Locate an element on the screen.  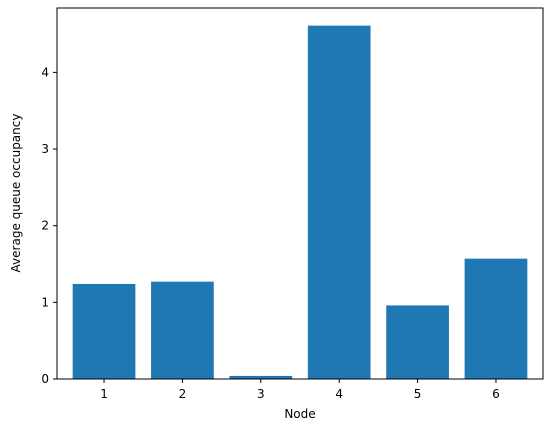
y-axis-label: Average queue occupancy is located at coordinates (16, 193).